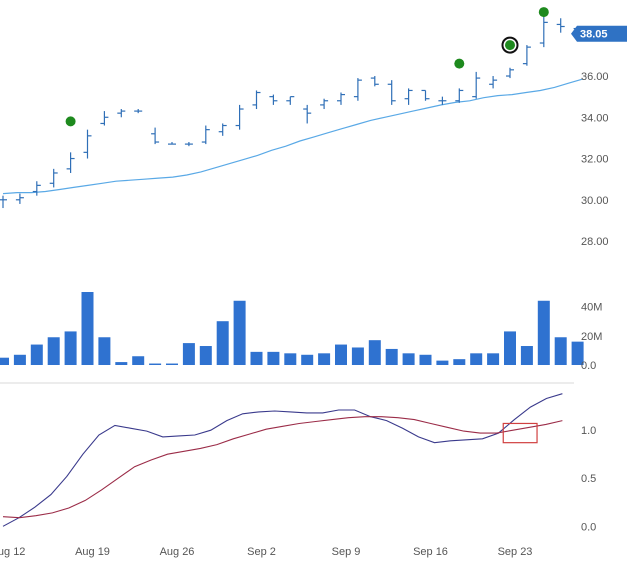 The height and width of the screenshot is (565, 630). What do you see at coordinates (520, 433) in the screenshot?
I see `indicator-highlight-box` at bounding box center [520, 433].